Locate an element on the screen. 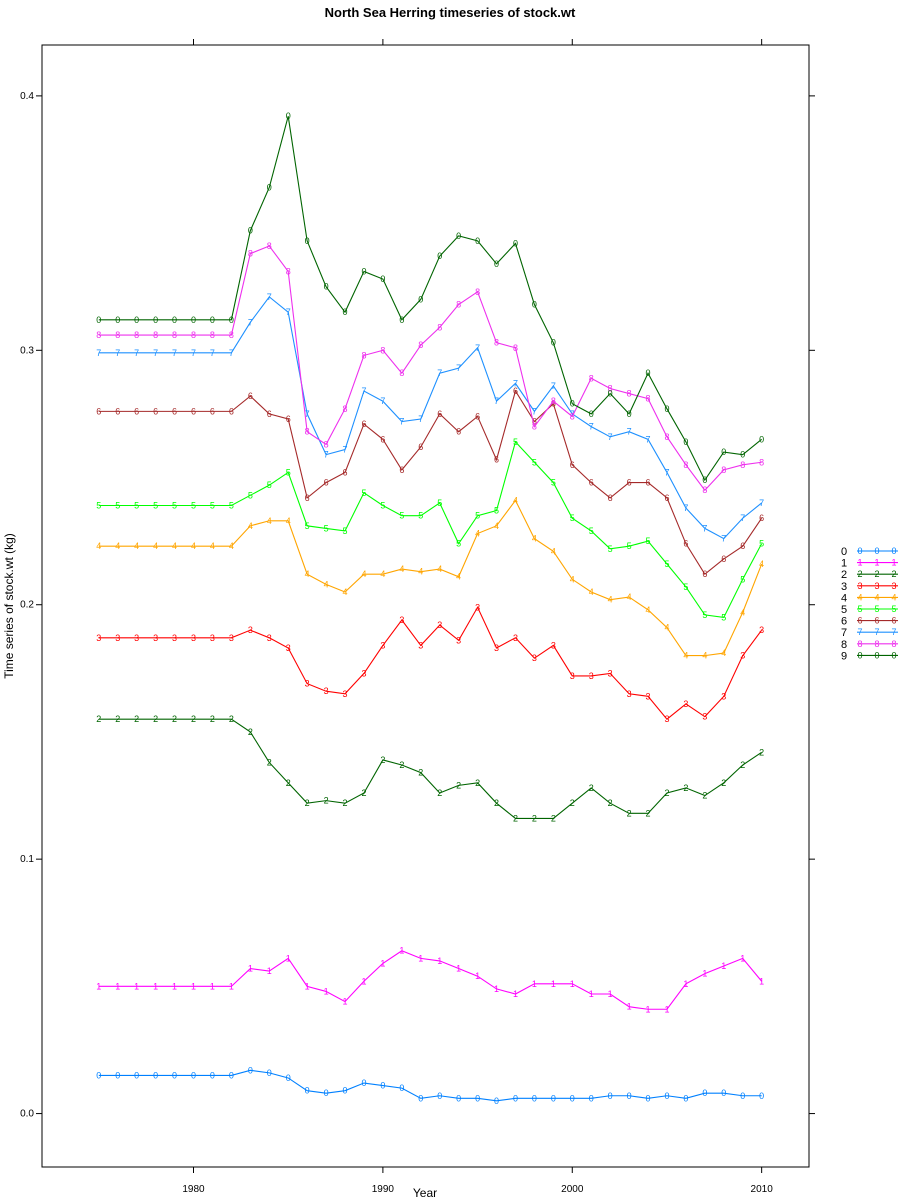 The width and height of the screenshot is (900, 1200). series-2: 2 2 2 2 2 2 2 2 2 2 2 2 2 2 2 2 2 2 2 2 2 2 2 2 2 2 2 2 2 2 2 2 2 2 2 2 is located at coordinates (430, 768).